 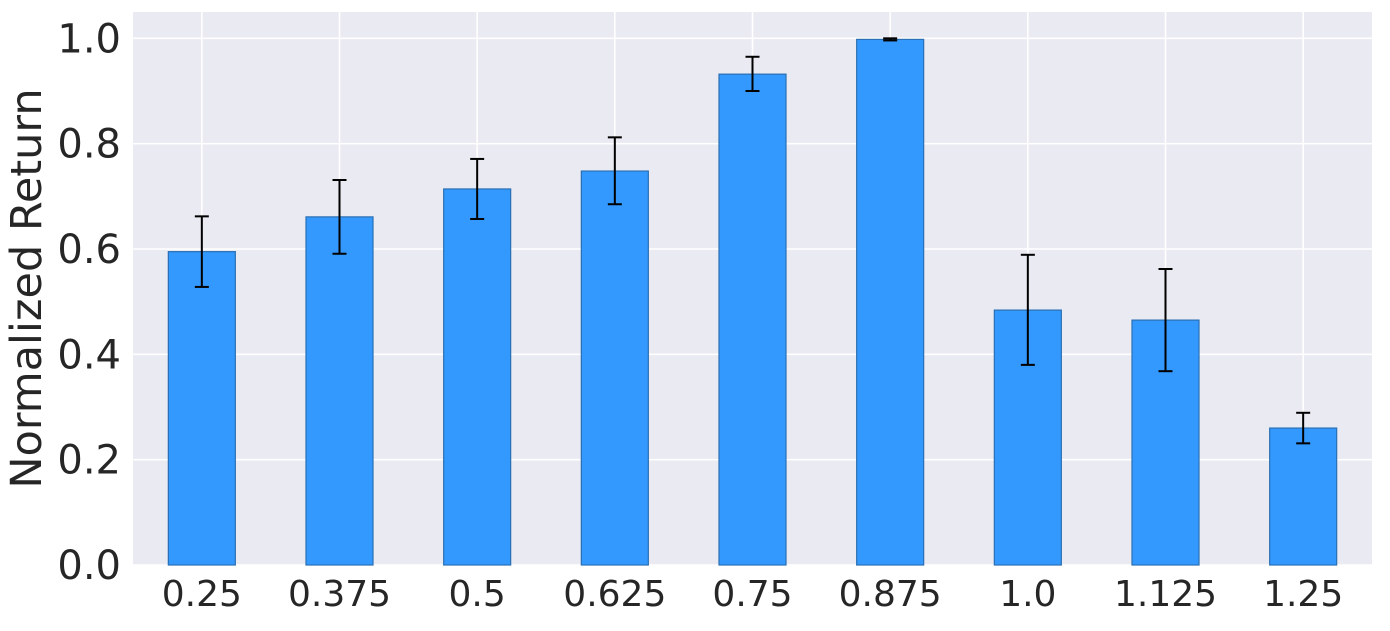 What do you see at coordinates (27, 288) in the screenshot?
I see `y-axis-label: Normalized Return` at bounding box center [27, 288].